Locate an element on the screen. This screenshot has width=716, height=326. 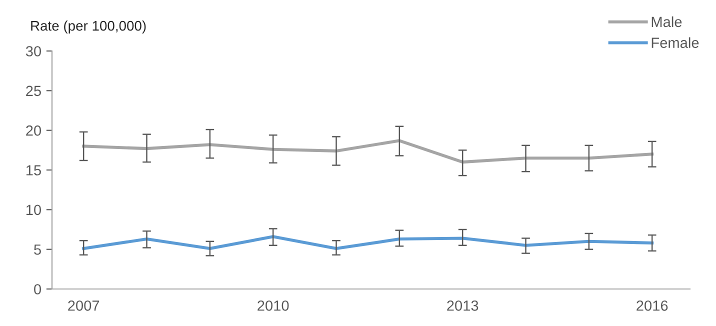
x-tick-label: 2007 is located at coordinates (84, 305).